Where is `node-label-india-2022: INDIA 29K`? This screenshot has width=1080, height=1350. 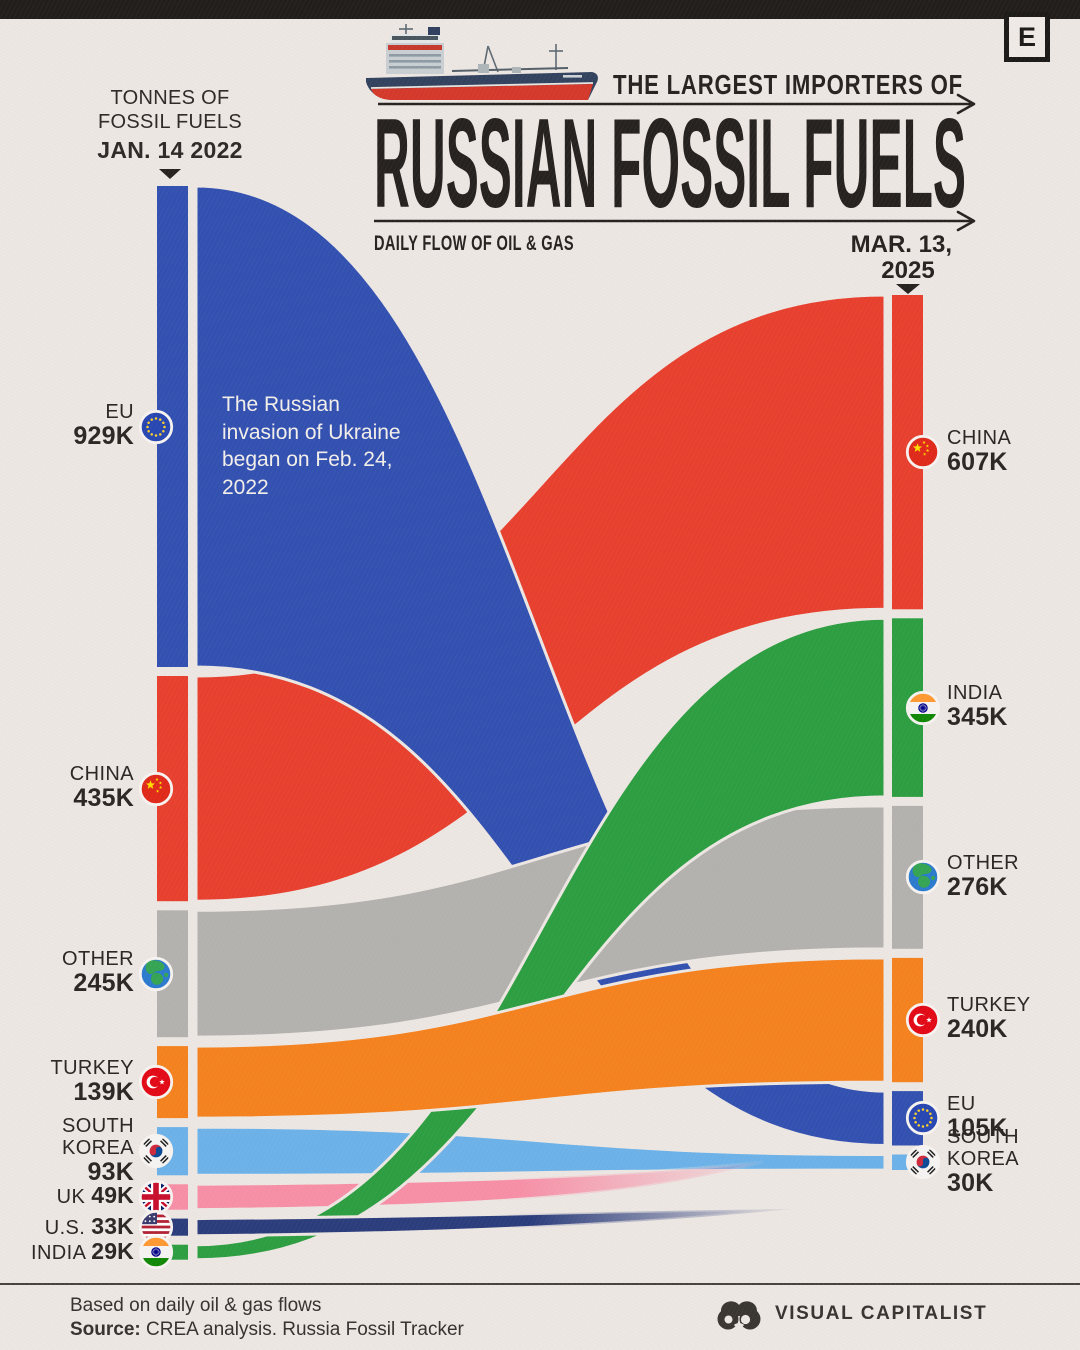 node-label-india-2022: INDIA 29K is located at coordinates (82, 1250).